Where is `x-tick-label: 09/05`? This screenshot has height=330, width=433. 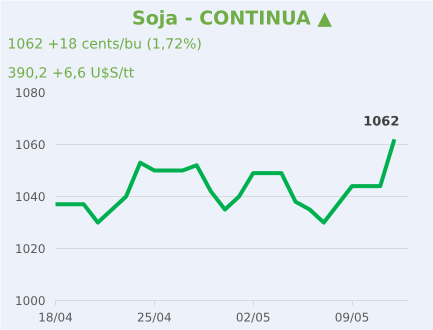
x-tick-label: 09/05 is located at coordinates (352, 317).